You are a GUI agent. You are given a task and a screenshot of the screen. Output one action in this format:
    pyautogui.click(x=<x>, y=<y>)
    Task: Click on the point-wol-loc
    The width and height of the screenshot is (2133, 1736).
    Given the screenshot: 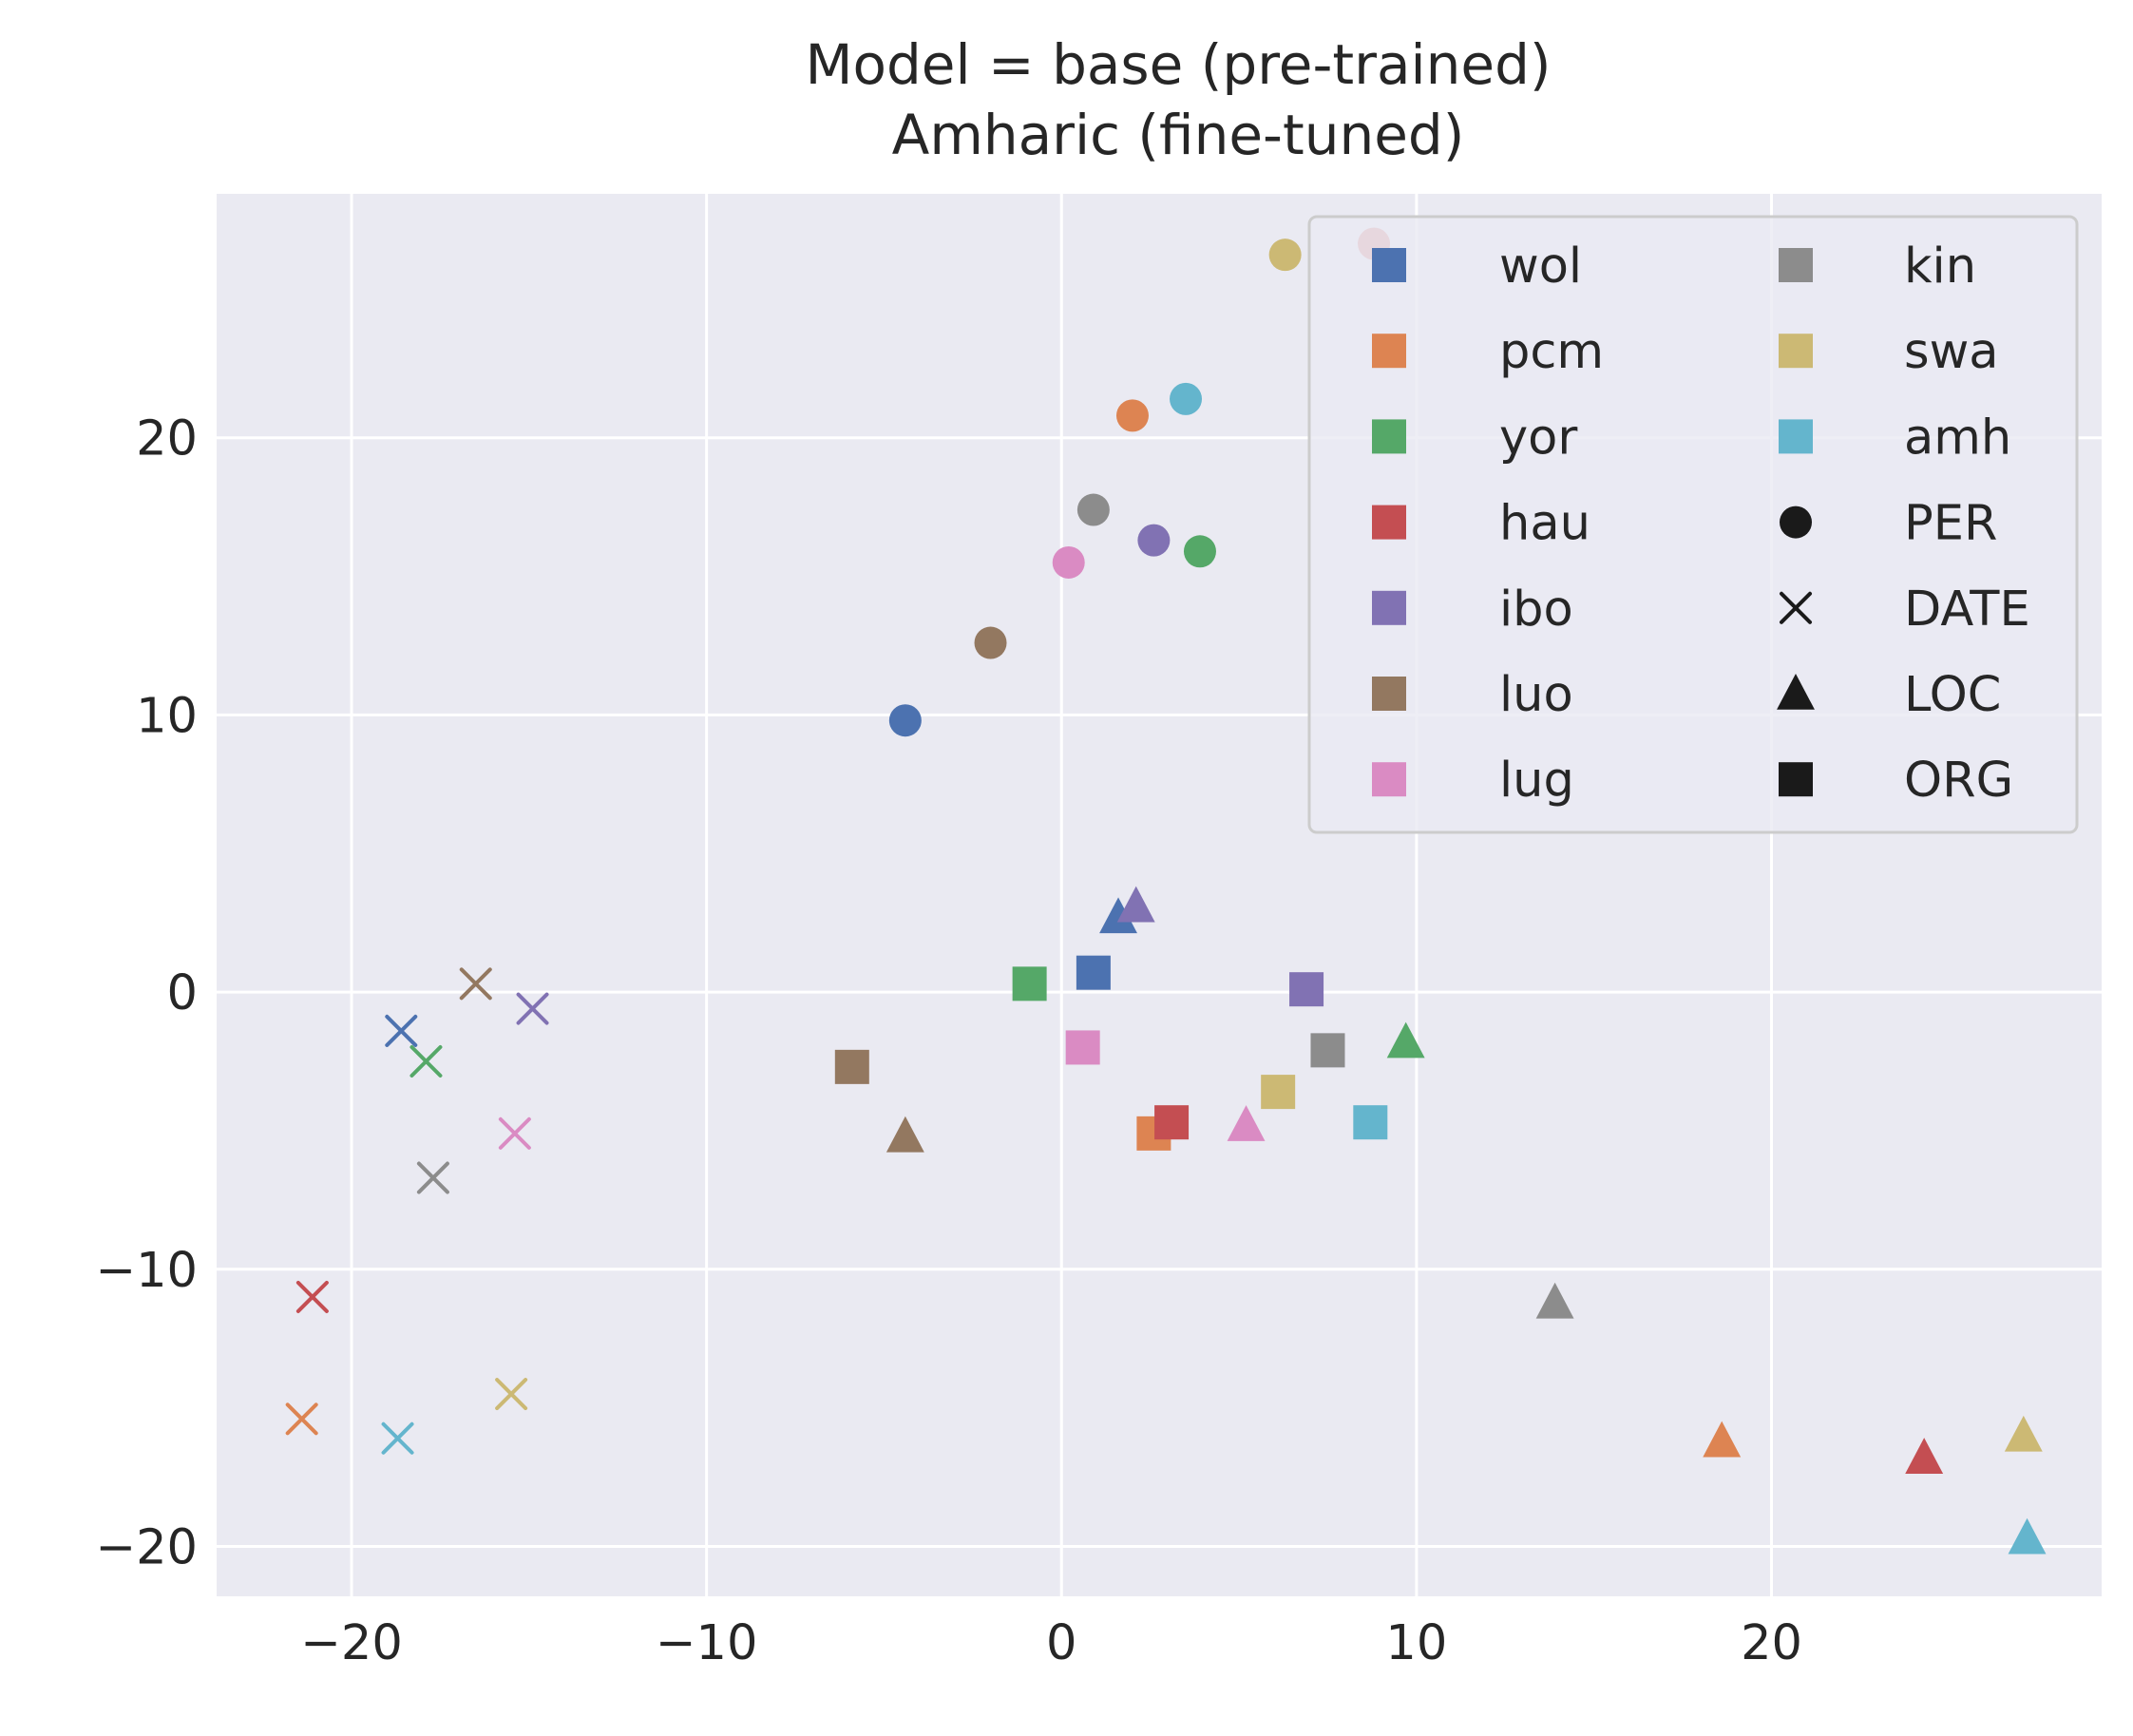 What is the action you would take?
    pyautogui.click(x=1118, y=916)
    